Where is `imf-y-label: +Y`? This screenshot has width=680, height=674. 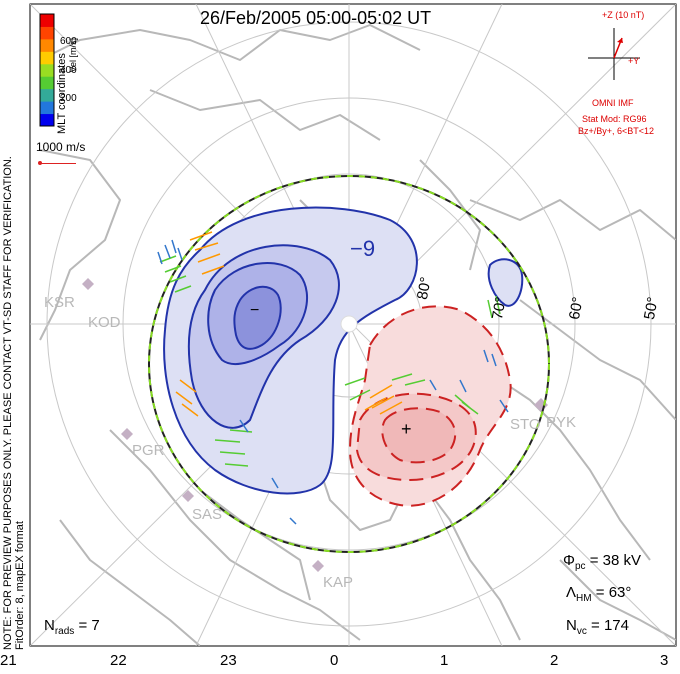
imf-y-label: +Y is located at coordinates (634, 61).